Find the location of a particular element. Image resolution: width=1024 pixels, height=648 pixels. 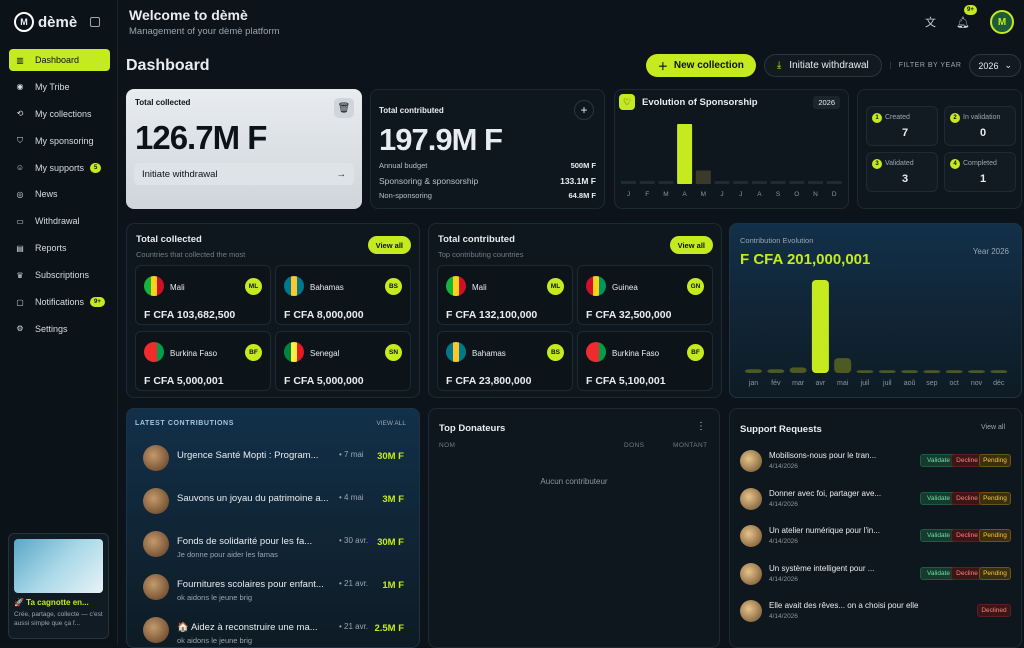

chart-tick-label: avr is located at coordinates (821, 383).